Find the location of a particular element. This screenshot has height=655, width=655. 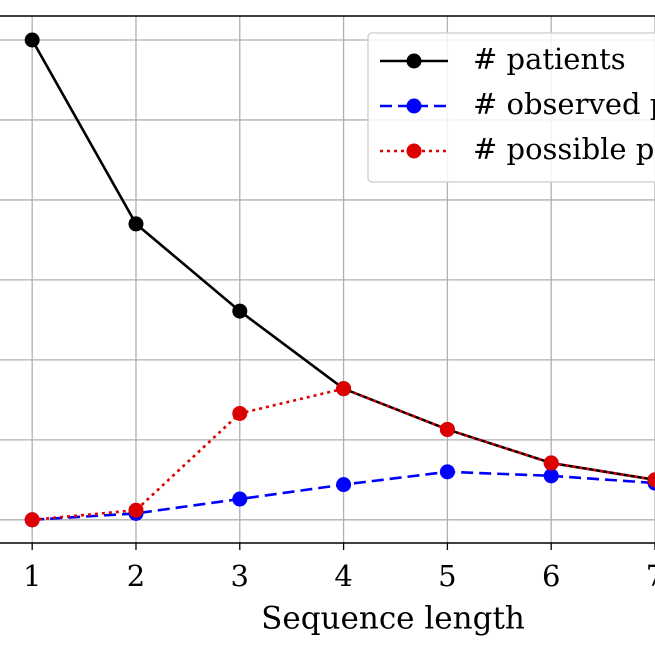

x-tick-label: 3 is located at coordinates (240, 576).